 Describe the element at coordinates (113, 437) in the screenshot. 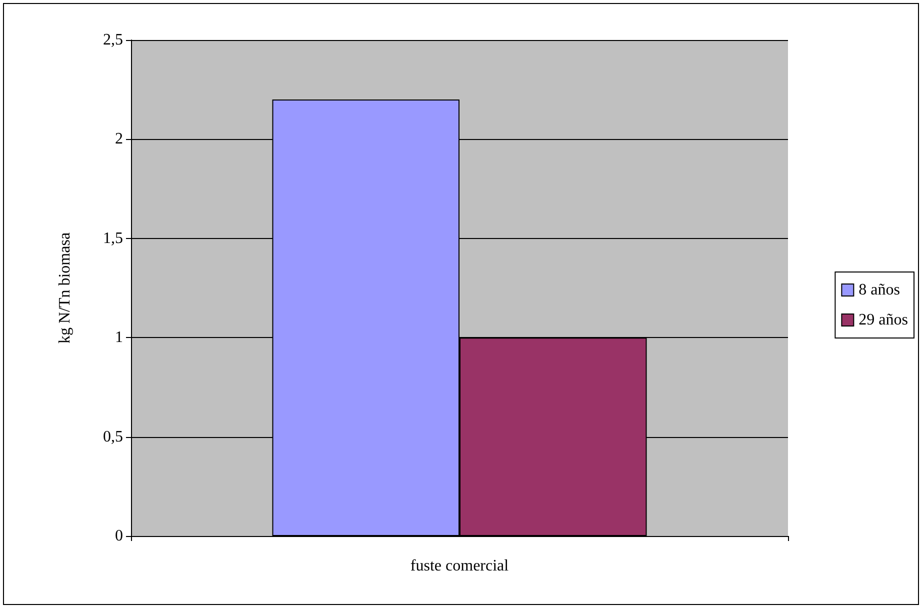

I see `y-tick-label: 0,5` at that location.